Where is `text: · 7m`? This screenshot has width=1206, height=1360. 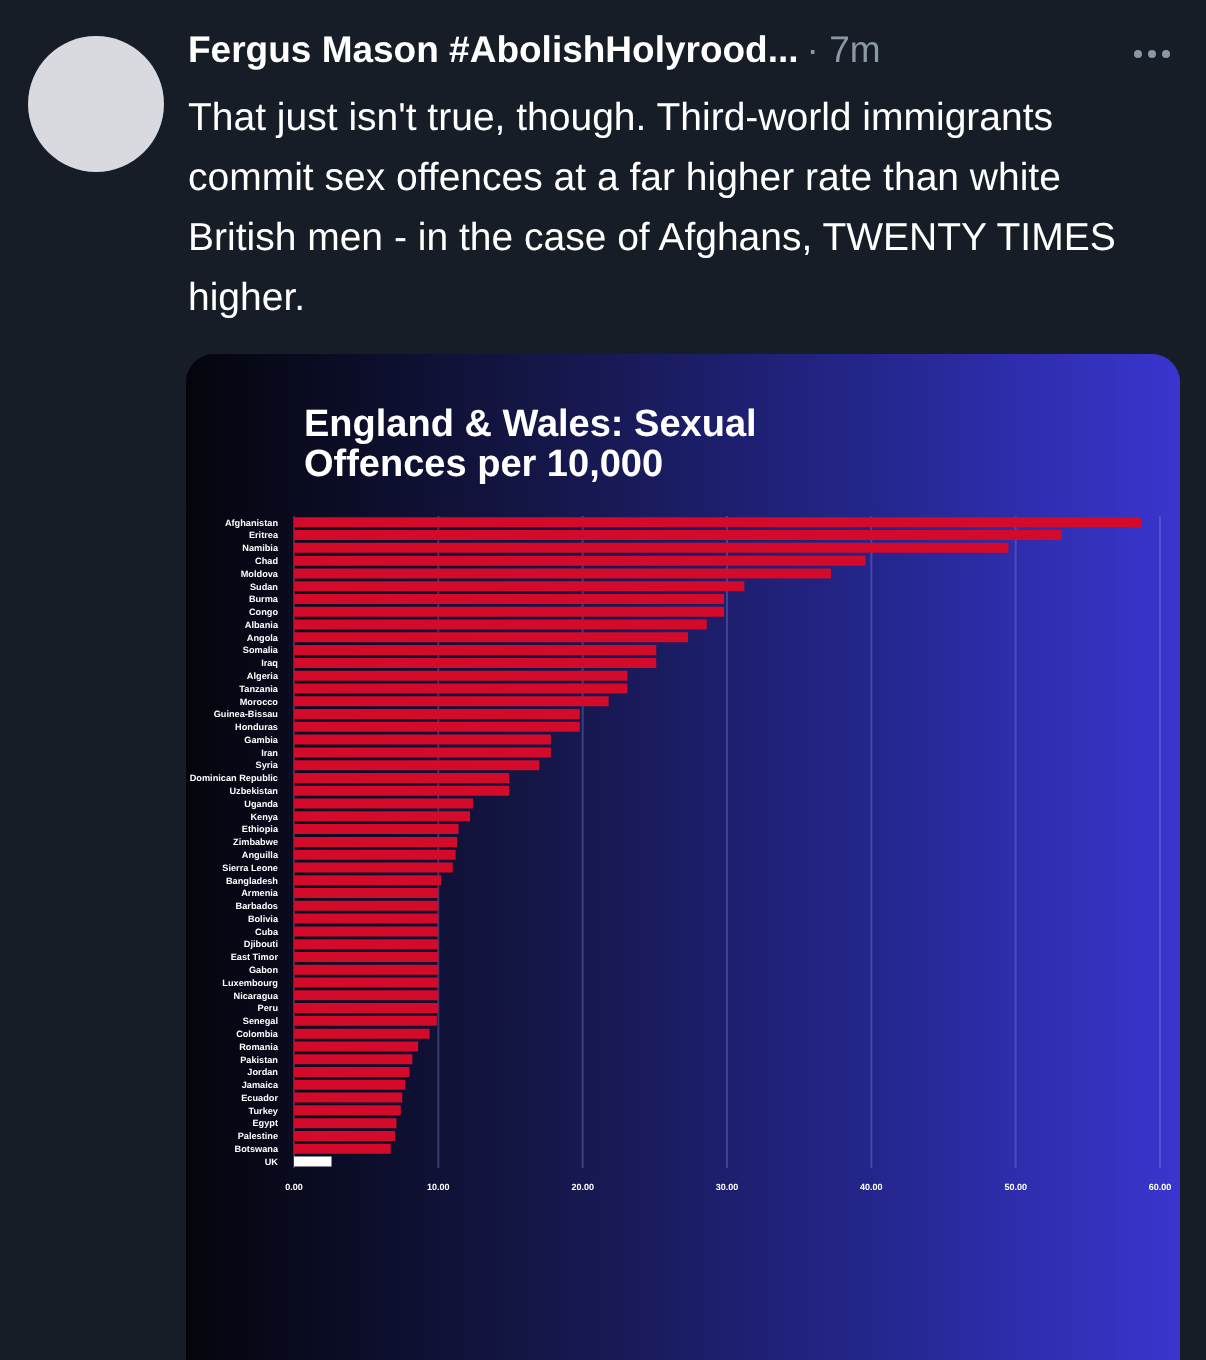 text: · 7m is located at coordinates (843, 49).